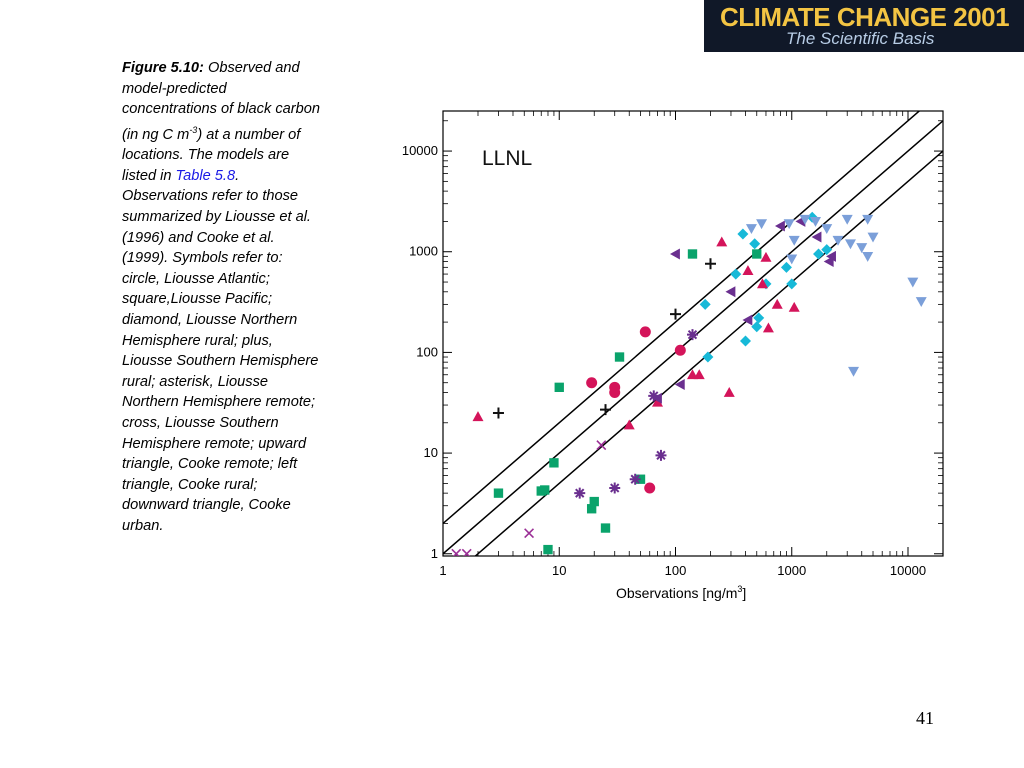 The width and height of the screenshot is (1024, 768). Describe the element at coordinates (860, 38) in the screenshot. I see `banner-subtitle: The Scientific Basis` at that location.